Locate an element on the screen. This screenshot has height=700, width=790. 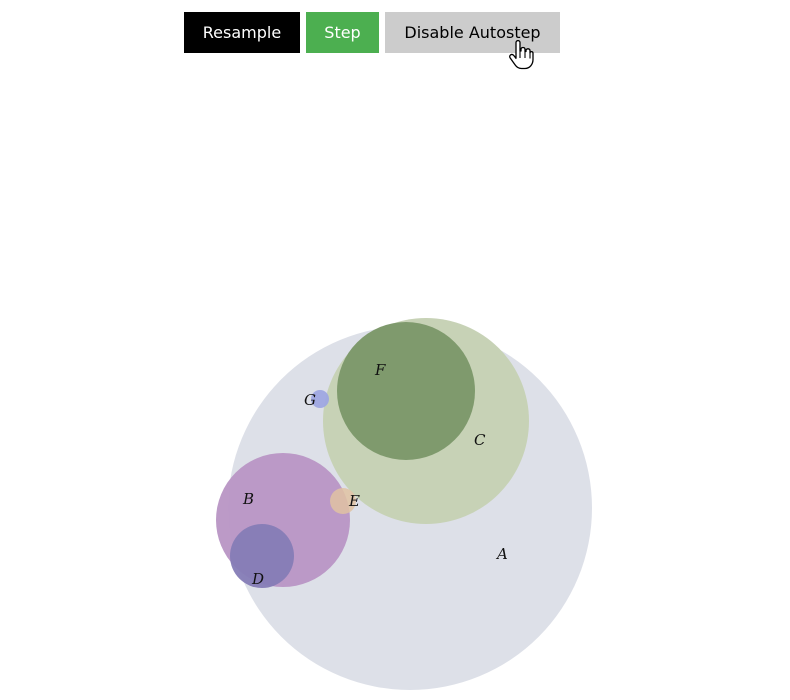
set-label-c: C is located at coordinates (480, 440).